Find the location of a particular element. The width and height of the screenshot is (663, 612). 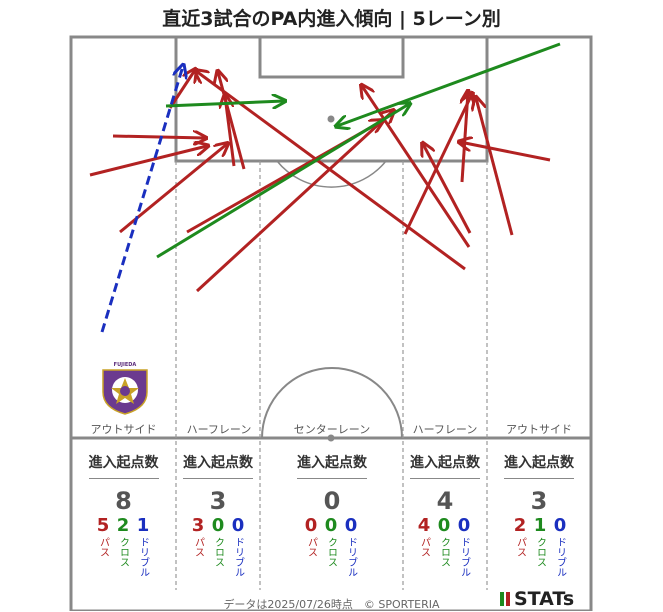

lane-stat-center: 進入起点数 0 is located at coordinates (332, 483).